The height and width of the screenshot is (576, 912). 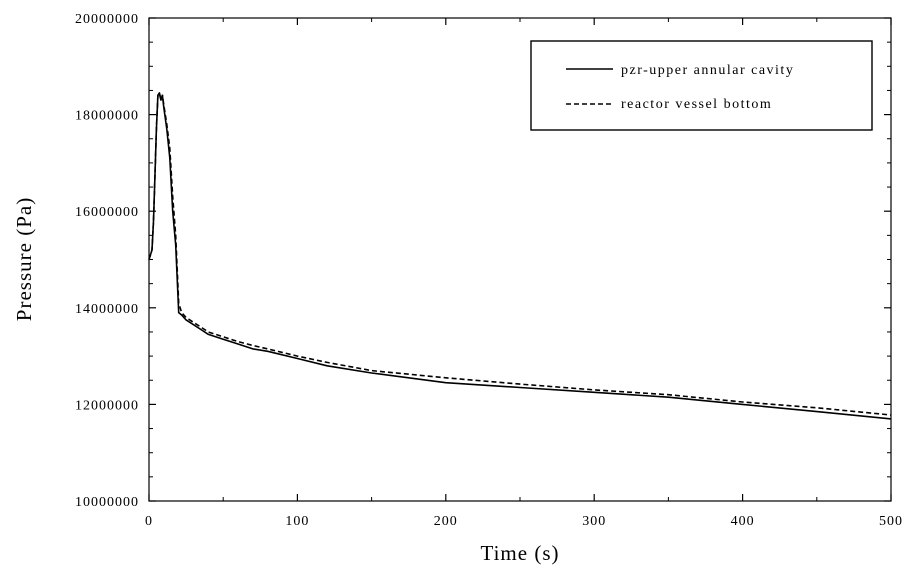 I want to click on x-tick-label: 0, so click(x=149, y=521).